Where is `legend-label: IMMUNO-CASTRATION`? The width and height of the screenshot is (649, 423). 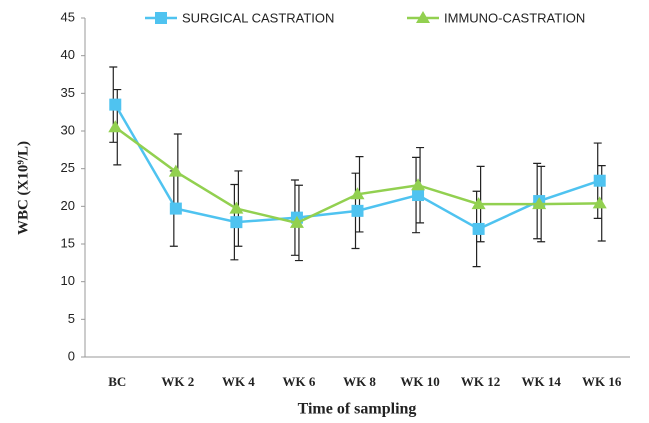
legend-label: IMMUNO-CASTRATION is located at coordinates (514, 17).